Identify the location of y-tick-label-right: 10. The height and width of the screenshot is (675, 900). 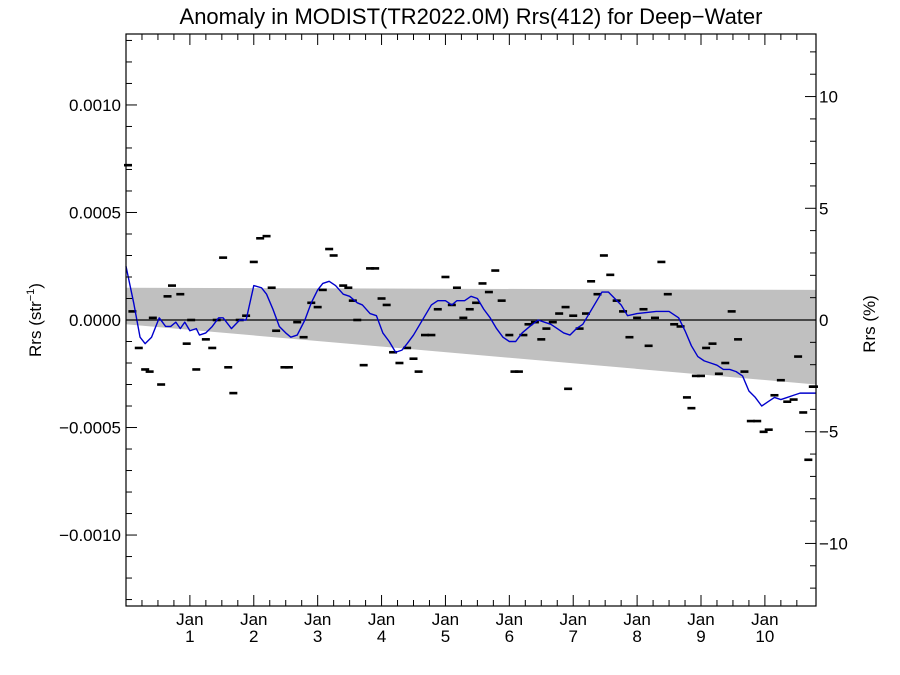
(828, 97).